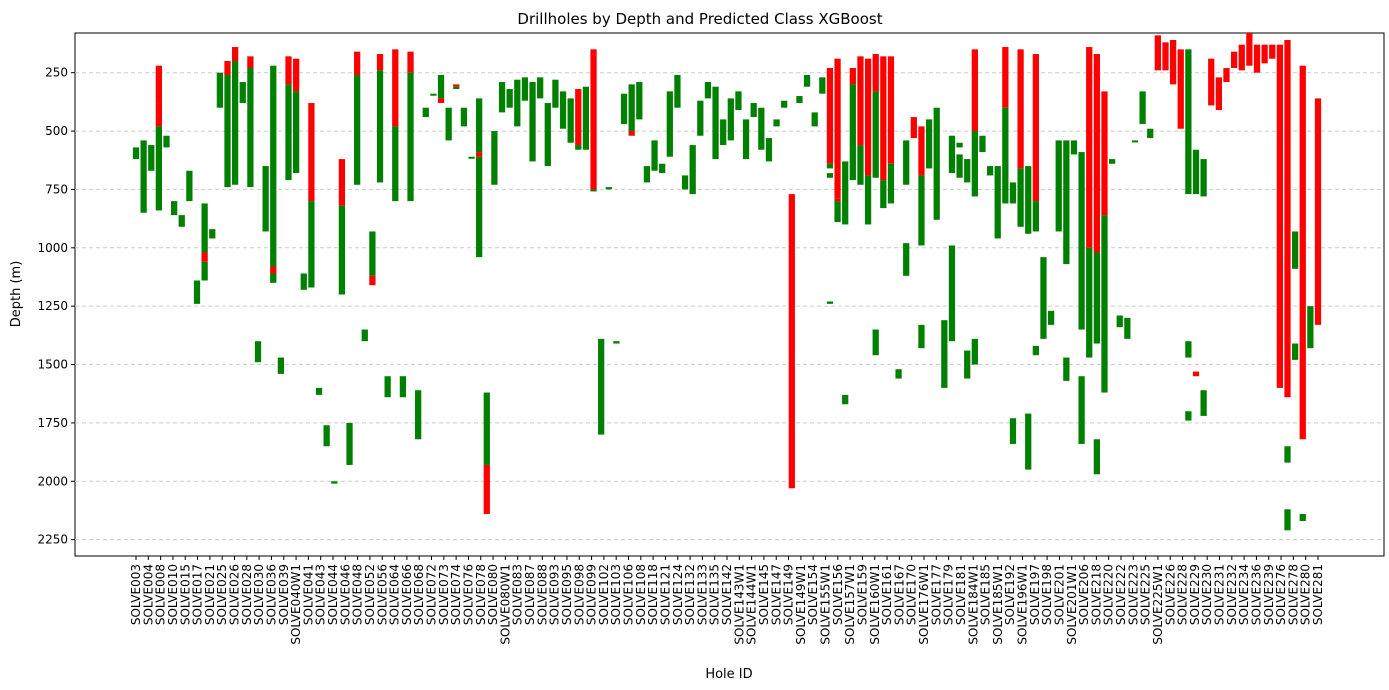 Image resolution: width=1389 pixels, height=690 pixels. What do you see at coordinates (1232, 594) in the screenshot?
I see `x-tick-label: SOLVE232` at bounding box center [1232, 594].